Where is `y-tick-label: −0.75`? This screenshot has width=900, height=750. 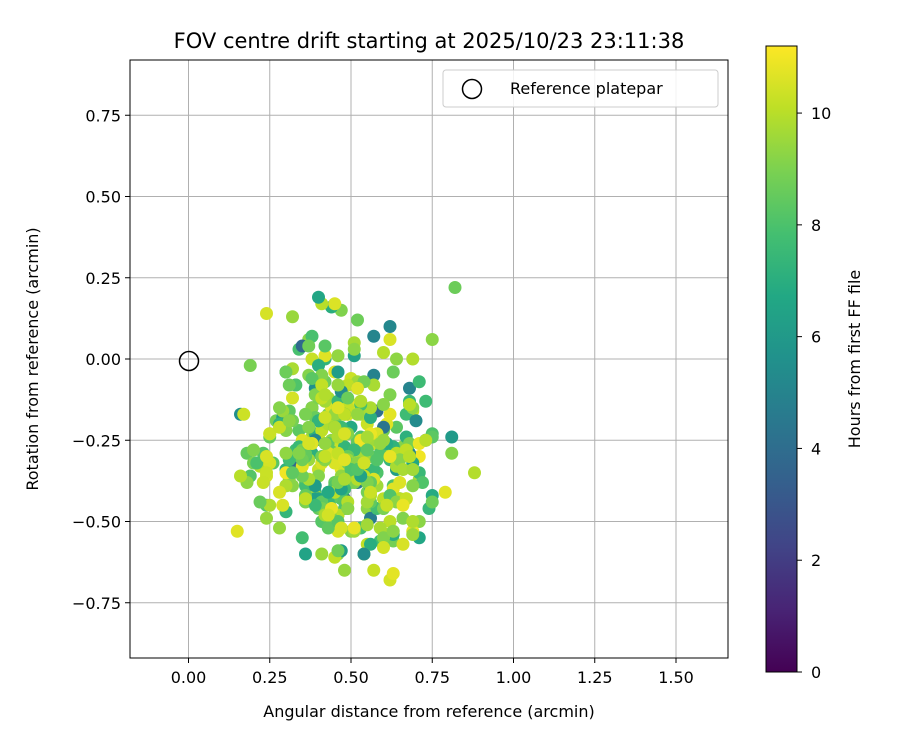
y-tick-label: −0.75 is located at coordinates (96, 603).